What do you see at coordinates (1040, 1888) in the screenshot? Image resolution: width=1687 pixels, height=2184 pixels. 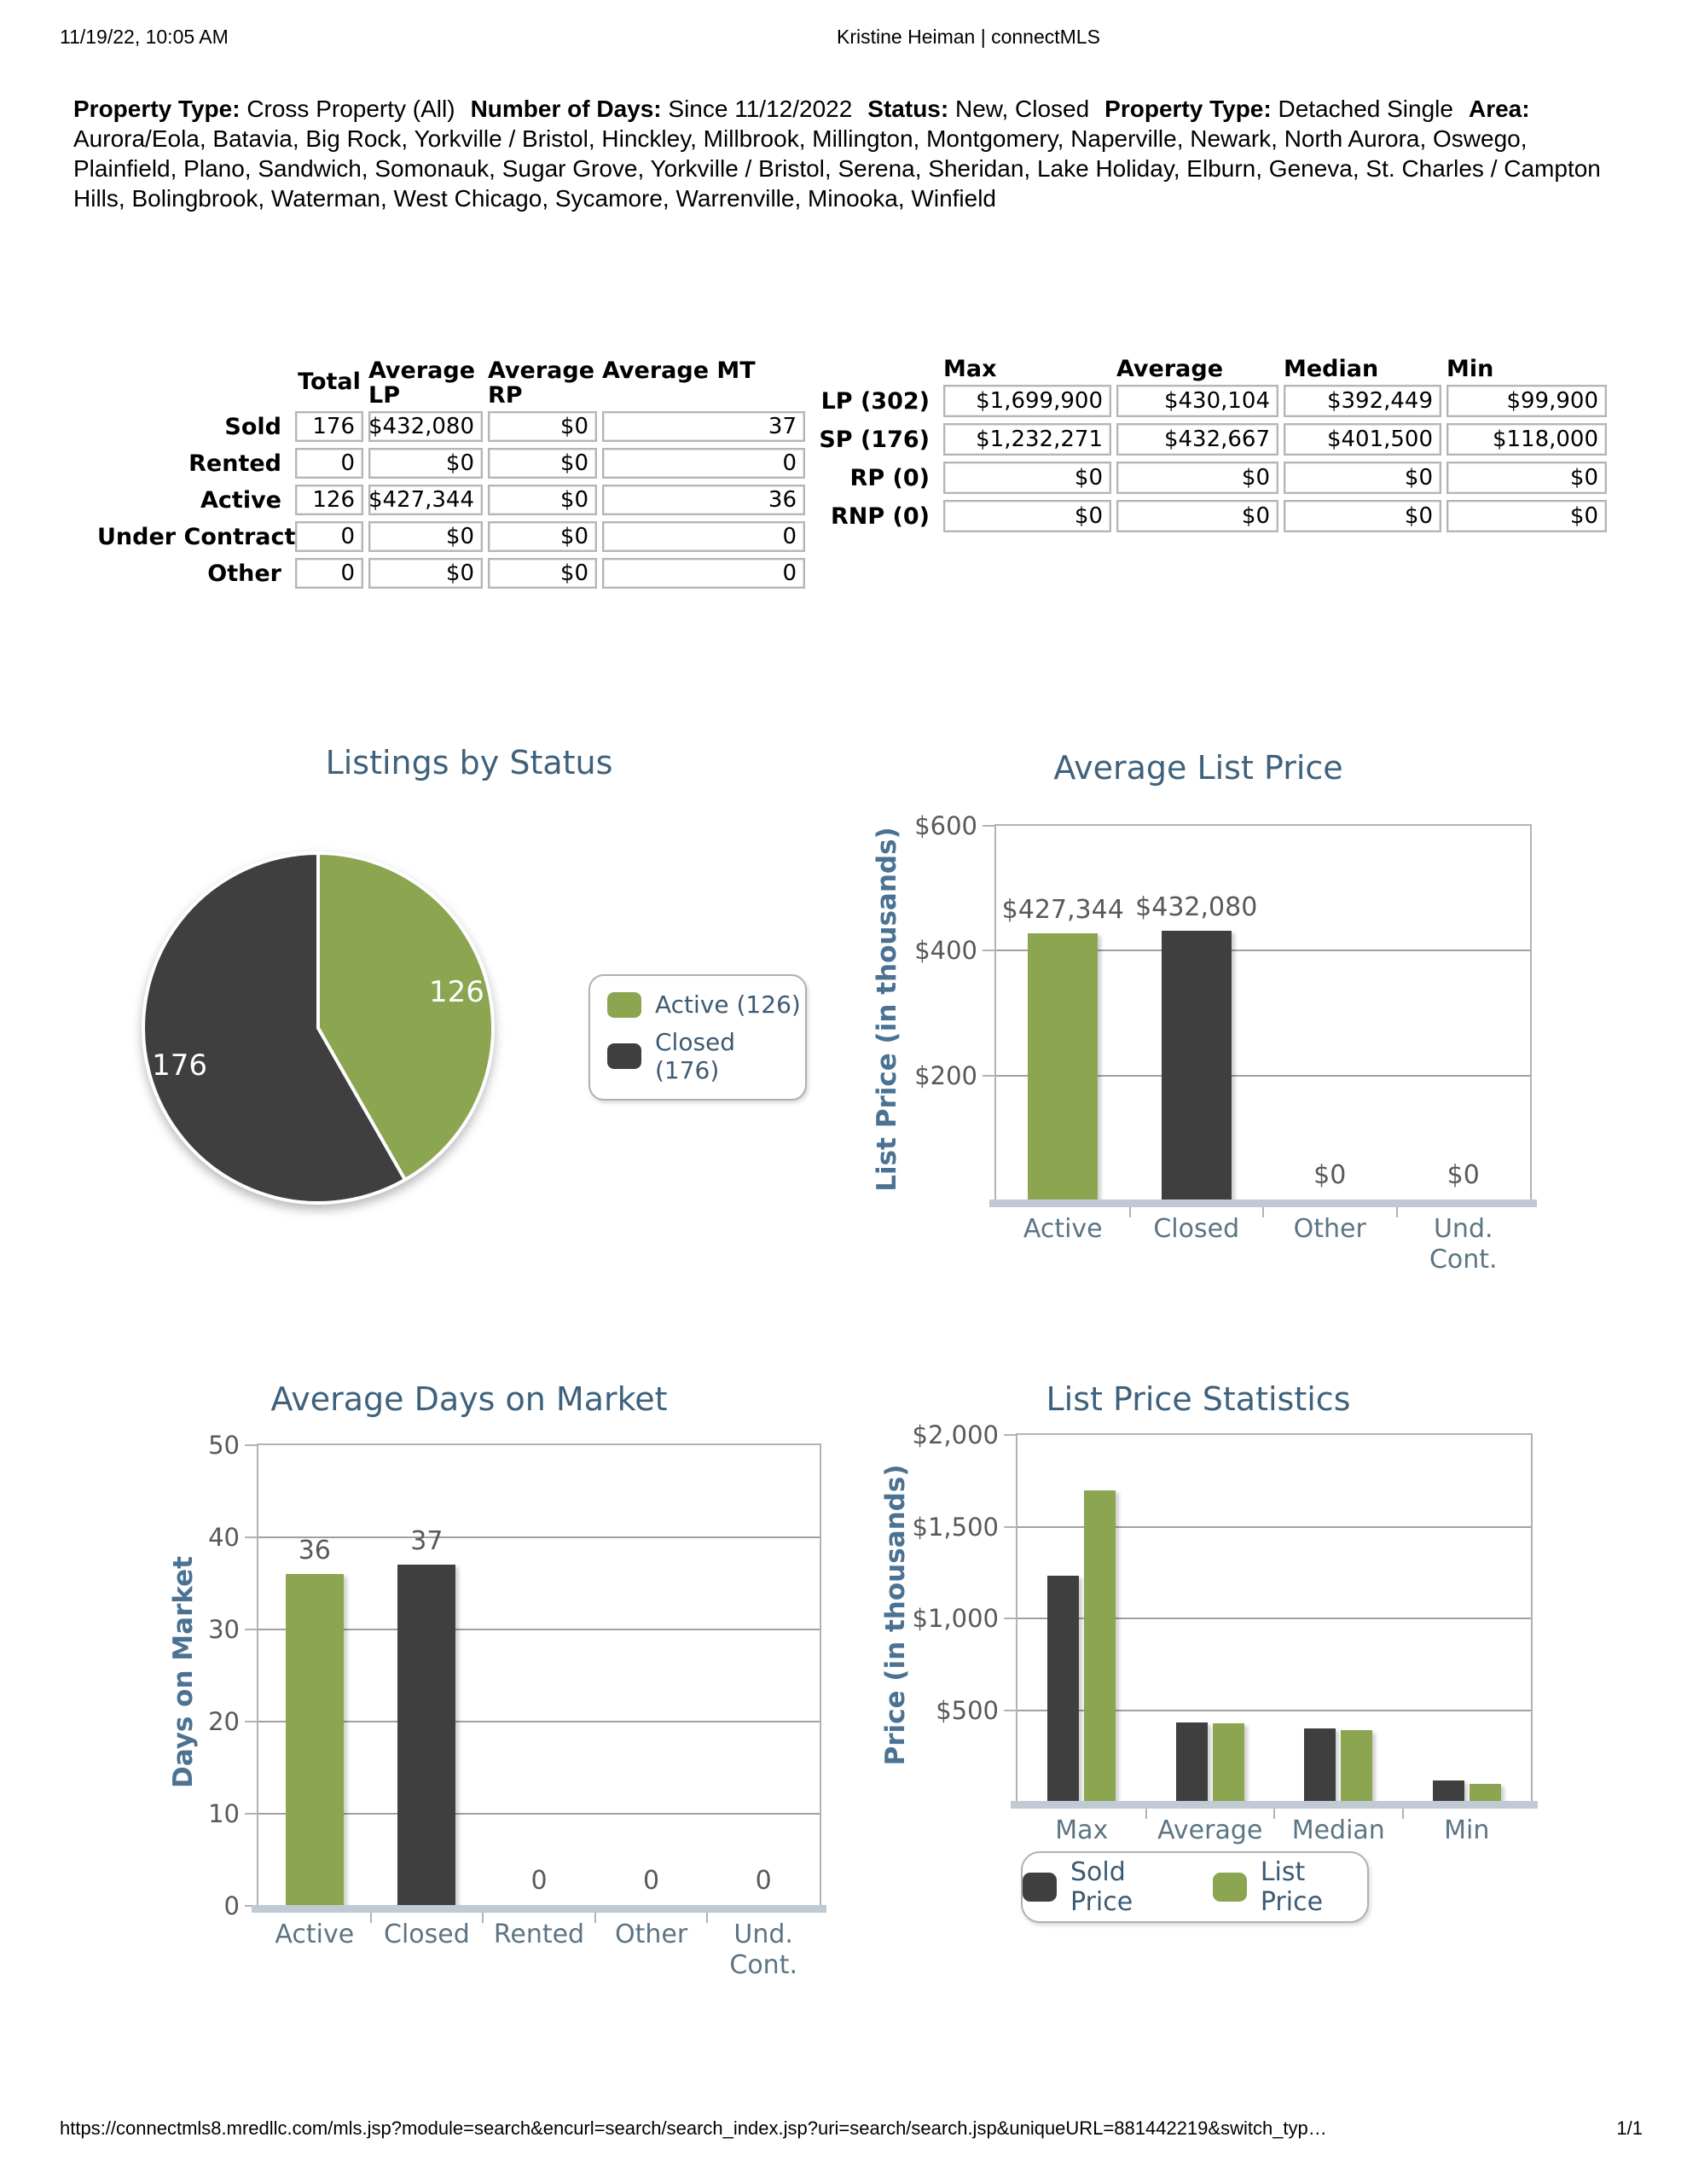 I see `legend-swatch-sold-price` at bounding box center [1040, 1888].